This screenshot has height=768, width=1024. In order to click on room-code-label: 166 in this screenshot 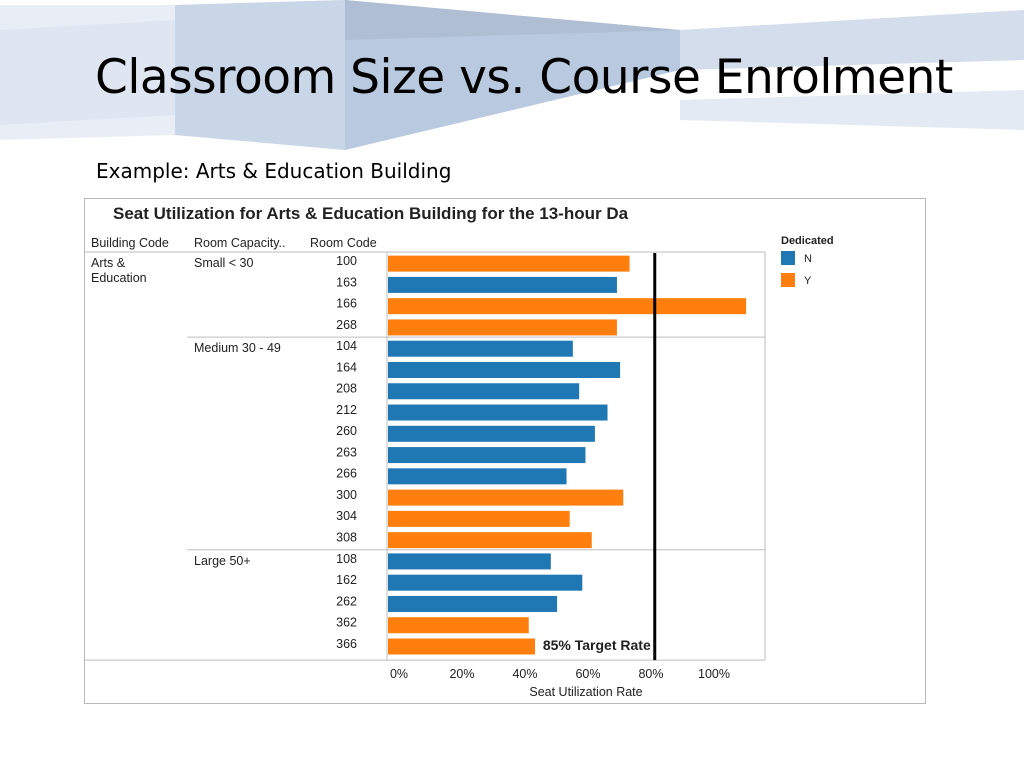, I will do `click(346, 304)`.